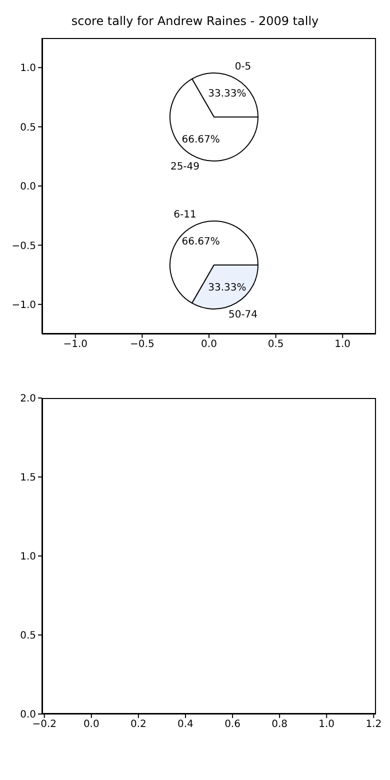 This screenshot has width=390, height=780. What do you see at coordinates (280, 724) in the screenshot?
I see `x-tick-label: 0.8` at bounding box center [280, 724].